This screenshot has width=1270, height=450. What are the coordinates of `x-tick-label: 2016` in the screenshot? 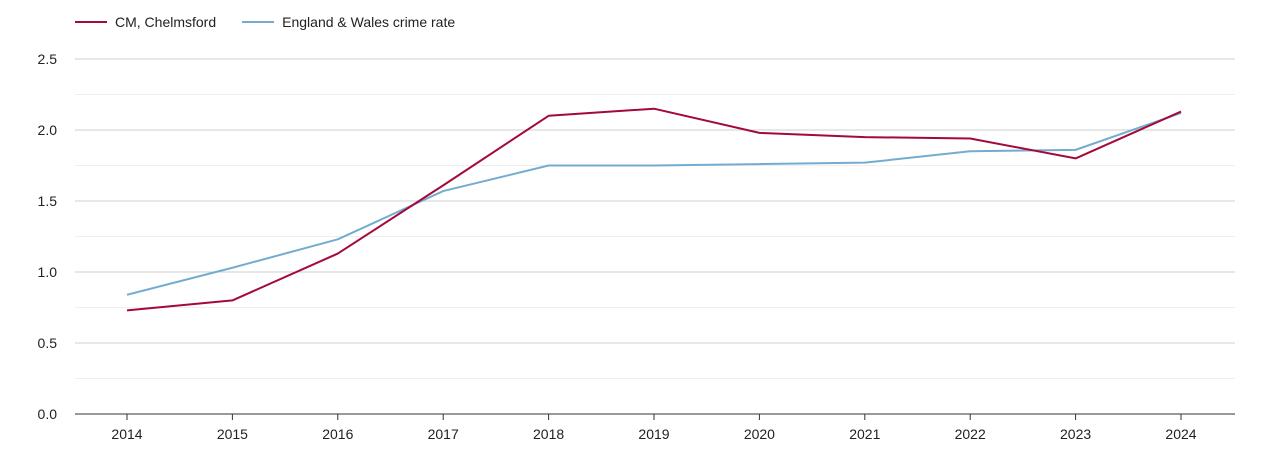 It's located at (337, 434).